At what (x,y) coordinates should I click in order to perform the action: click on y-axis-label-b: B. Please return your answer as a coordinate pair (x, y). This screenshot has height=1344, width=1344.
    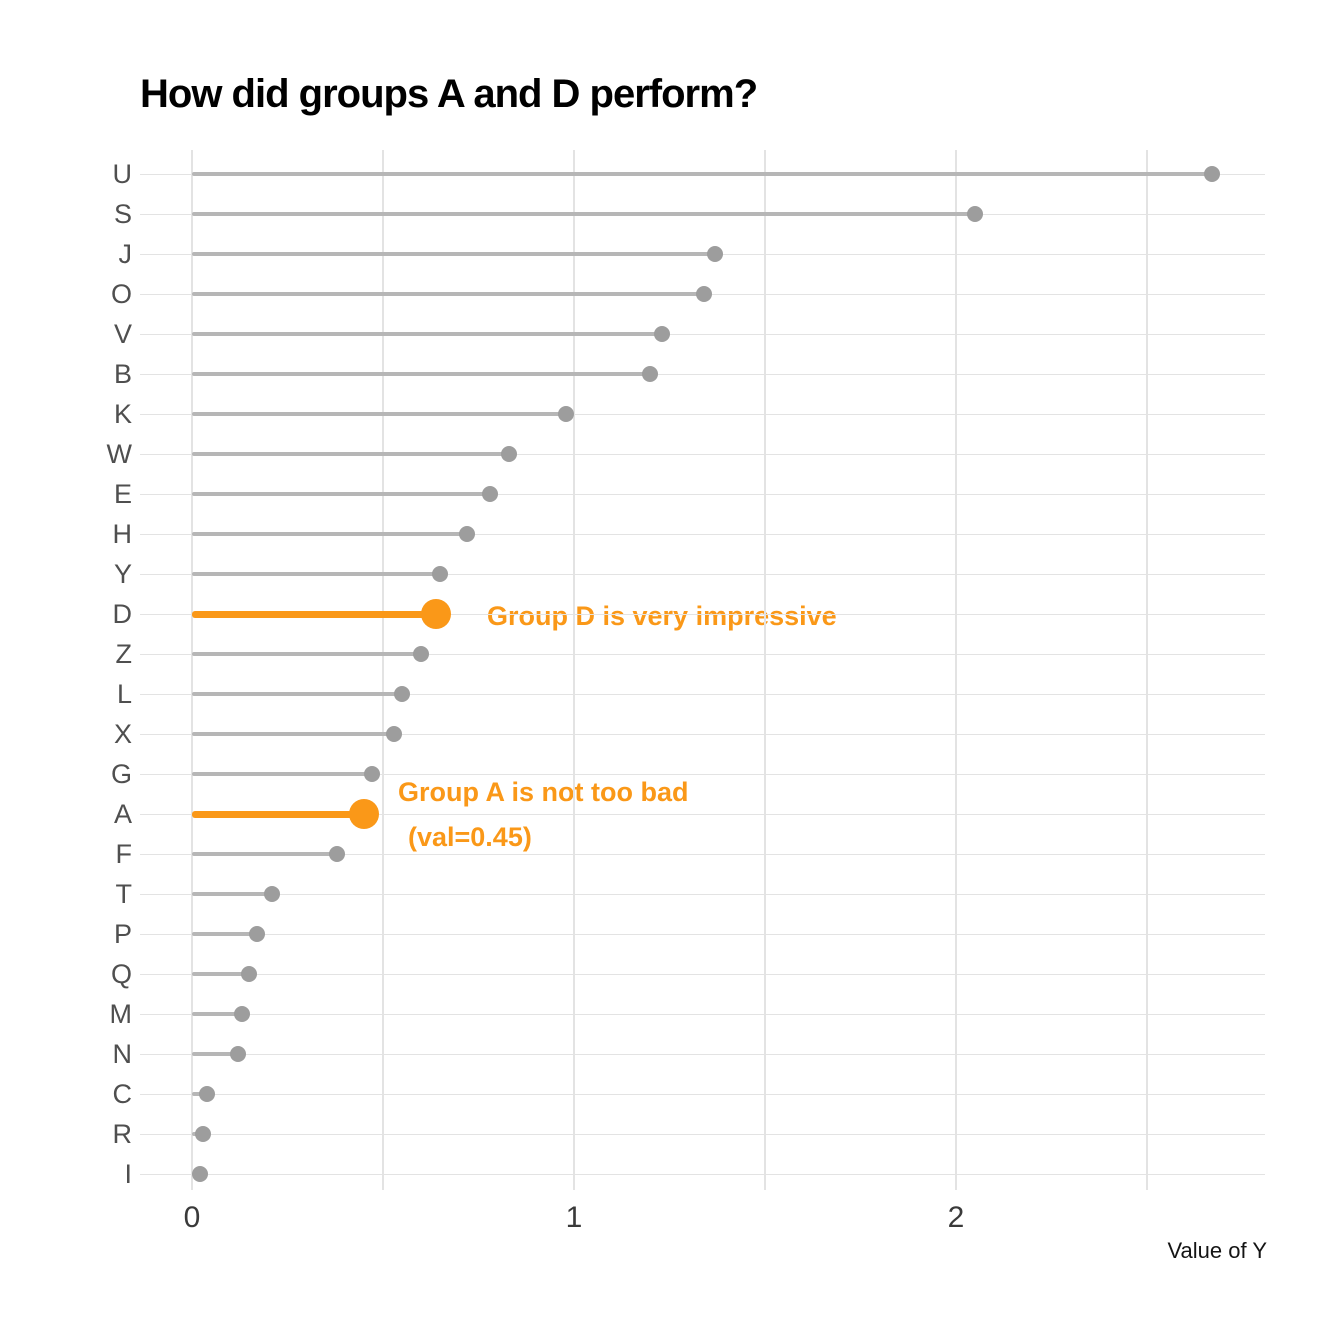
    Looking at the image, I should click on (122, 374).